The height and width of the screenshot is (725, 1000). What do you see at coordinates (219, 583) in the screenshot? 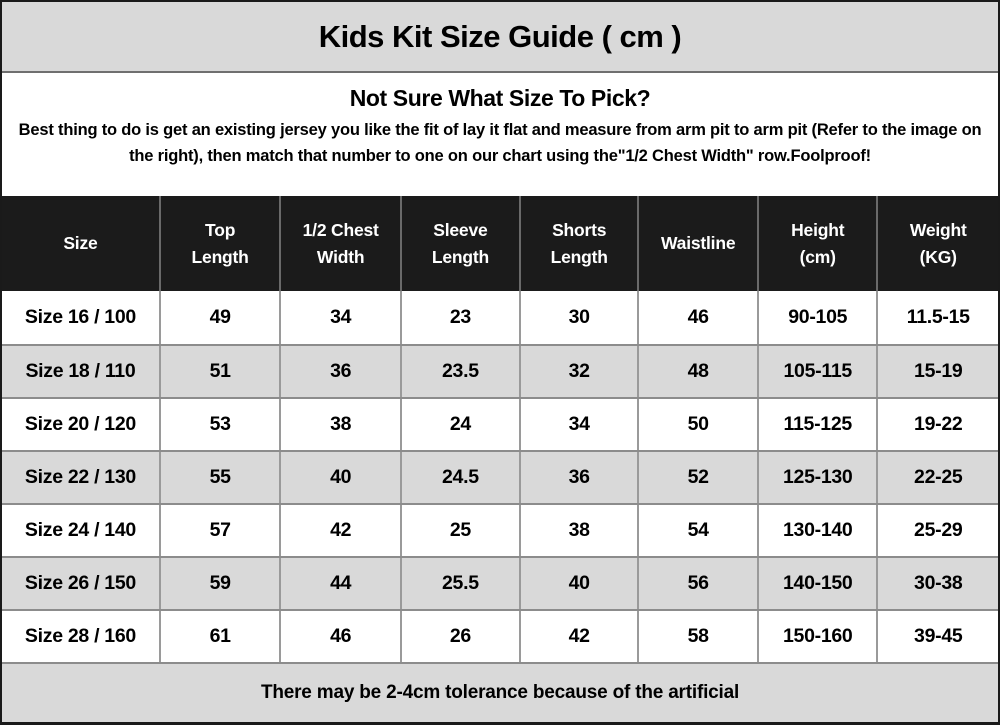
I see `table-cell: 59` at bounding box center [219, 583].